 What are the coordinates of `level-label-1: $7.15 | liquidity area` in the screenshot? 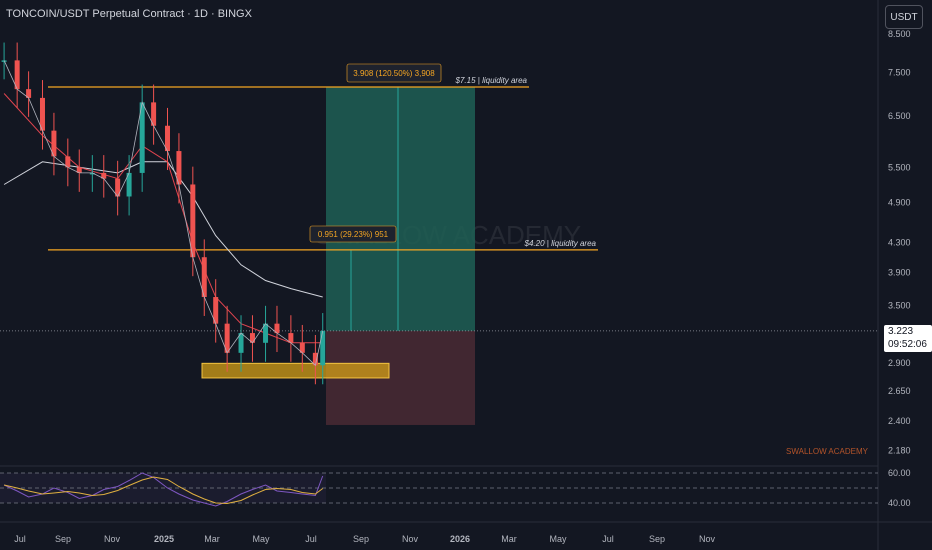 It's located at (491, 80).